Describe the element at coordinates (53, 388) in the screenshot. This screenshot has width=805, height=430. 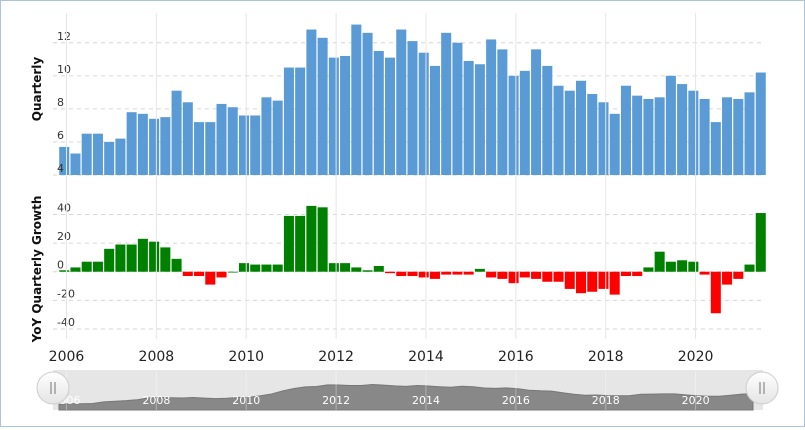
I see `navigator-handle-left` at that location.